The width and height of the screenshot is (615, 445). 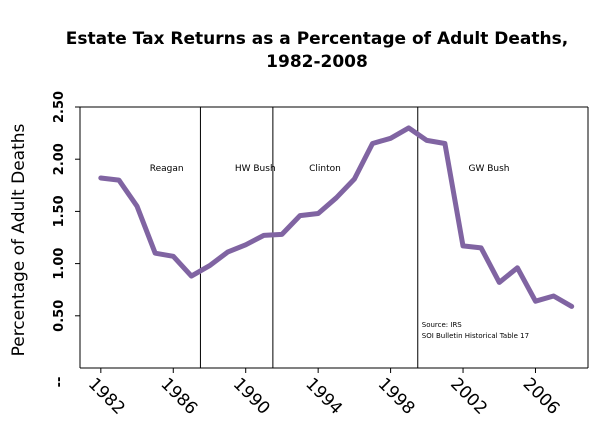 What do you see at coordinates (325, 169) in the screenshot?
I see `era-label: Clinton` at bounding box center [325, 169].